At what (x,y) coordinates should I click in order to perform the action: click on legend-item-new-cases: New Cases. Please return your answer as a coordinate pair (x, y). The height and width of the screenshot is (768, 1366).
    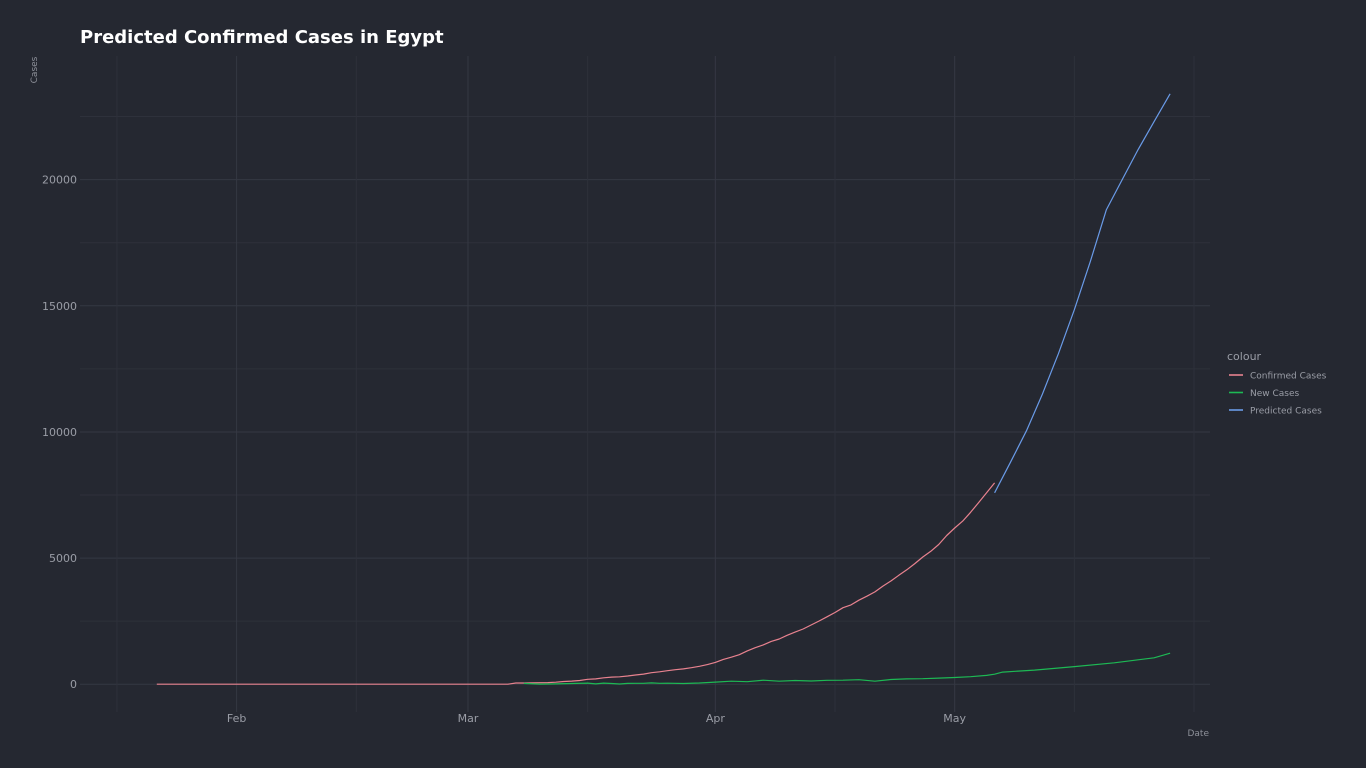
    Looking at the image, I should click on (1264, 394).